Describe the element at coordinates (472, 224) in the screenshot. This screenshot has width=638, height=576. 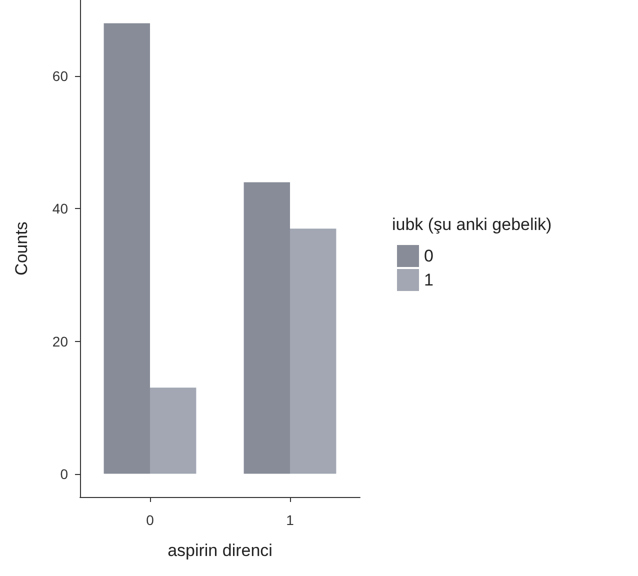
I see `legend-title: iubk (şu anki gebelik)` at that location.